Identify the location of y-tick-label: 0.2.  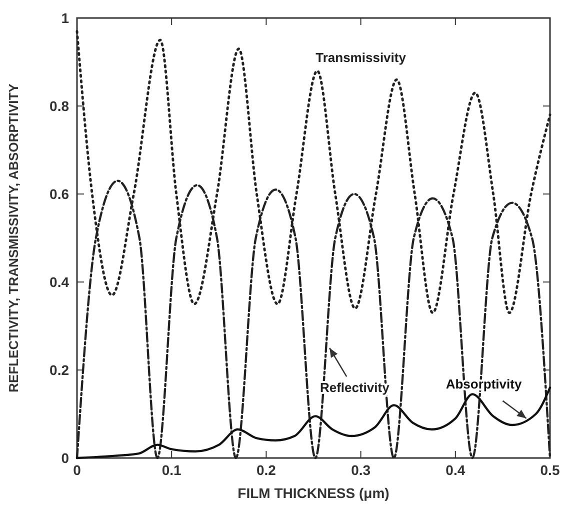
(60, 370).